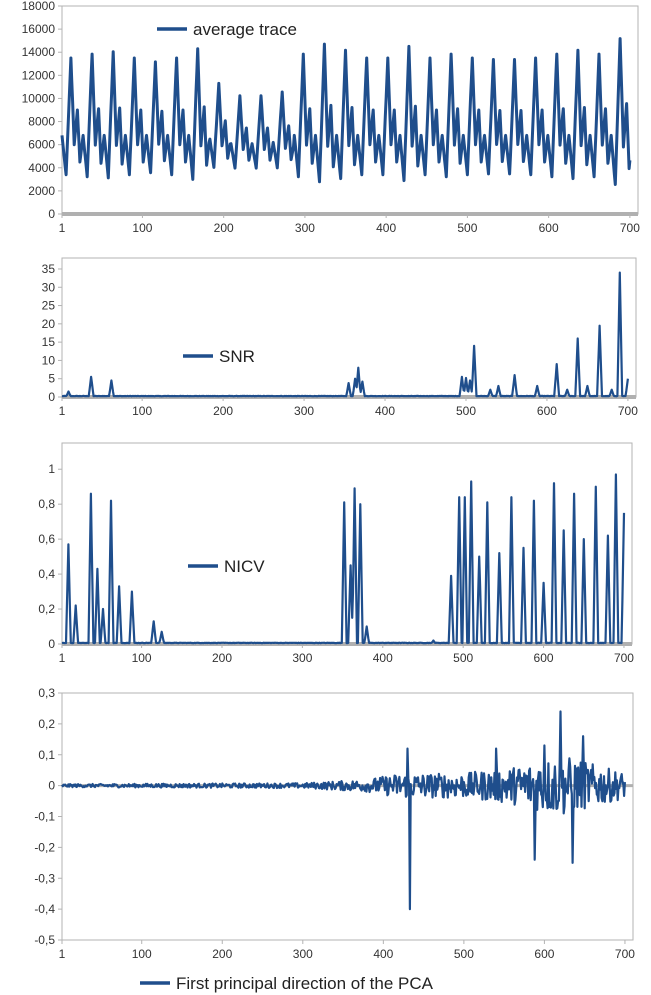 The height and width of the screenshot is (995, 651). I want to click on y-tick-label: 4000, so click(41, 168).